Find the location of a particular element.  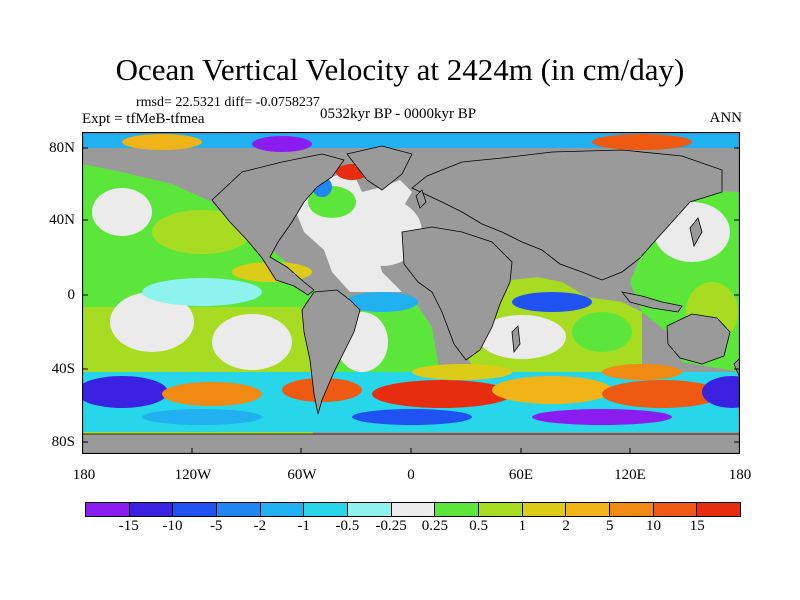

land-eurasia is located at coordinates (567, 215).